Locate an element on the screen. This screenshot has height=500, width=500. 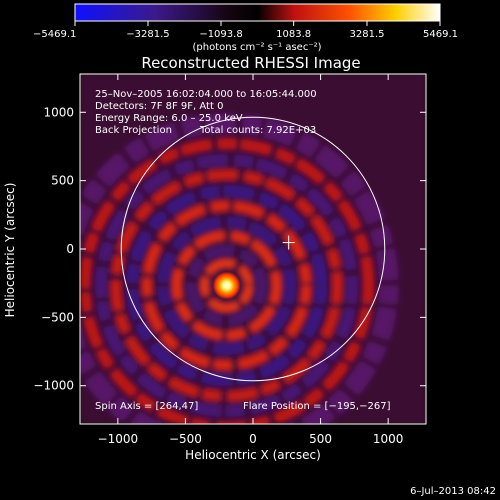
x-tick-label: −500 is located at coordinates (185, 439).